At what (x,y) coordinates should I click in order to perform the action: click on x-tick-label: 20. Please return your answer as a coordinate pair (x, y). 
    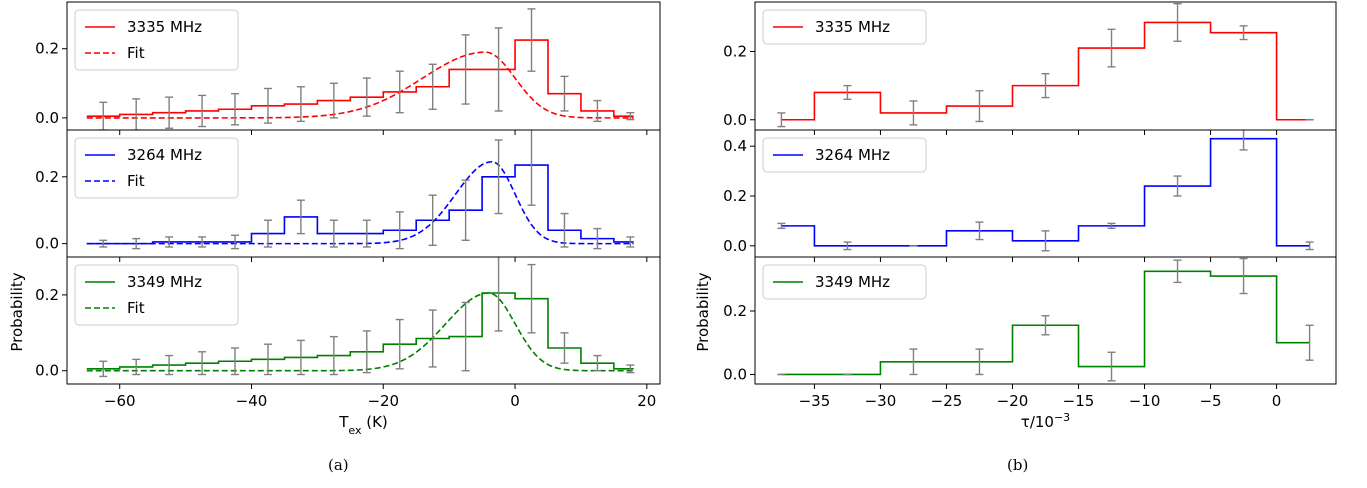
    Looking at the image, I should click on (646, 401).